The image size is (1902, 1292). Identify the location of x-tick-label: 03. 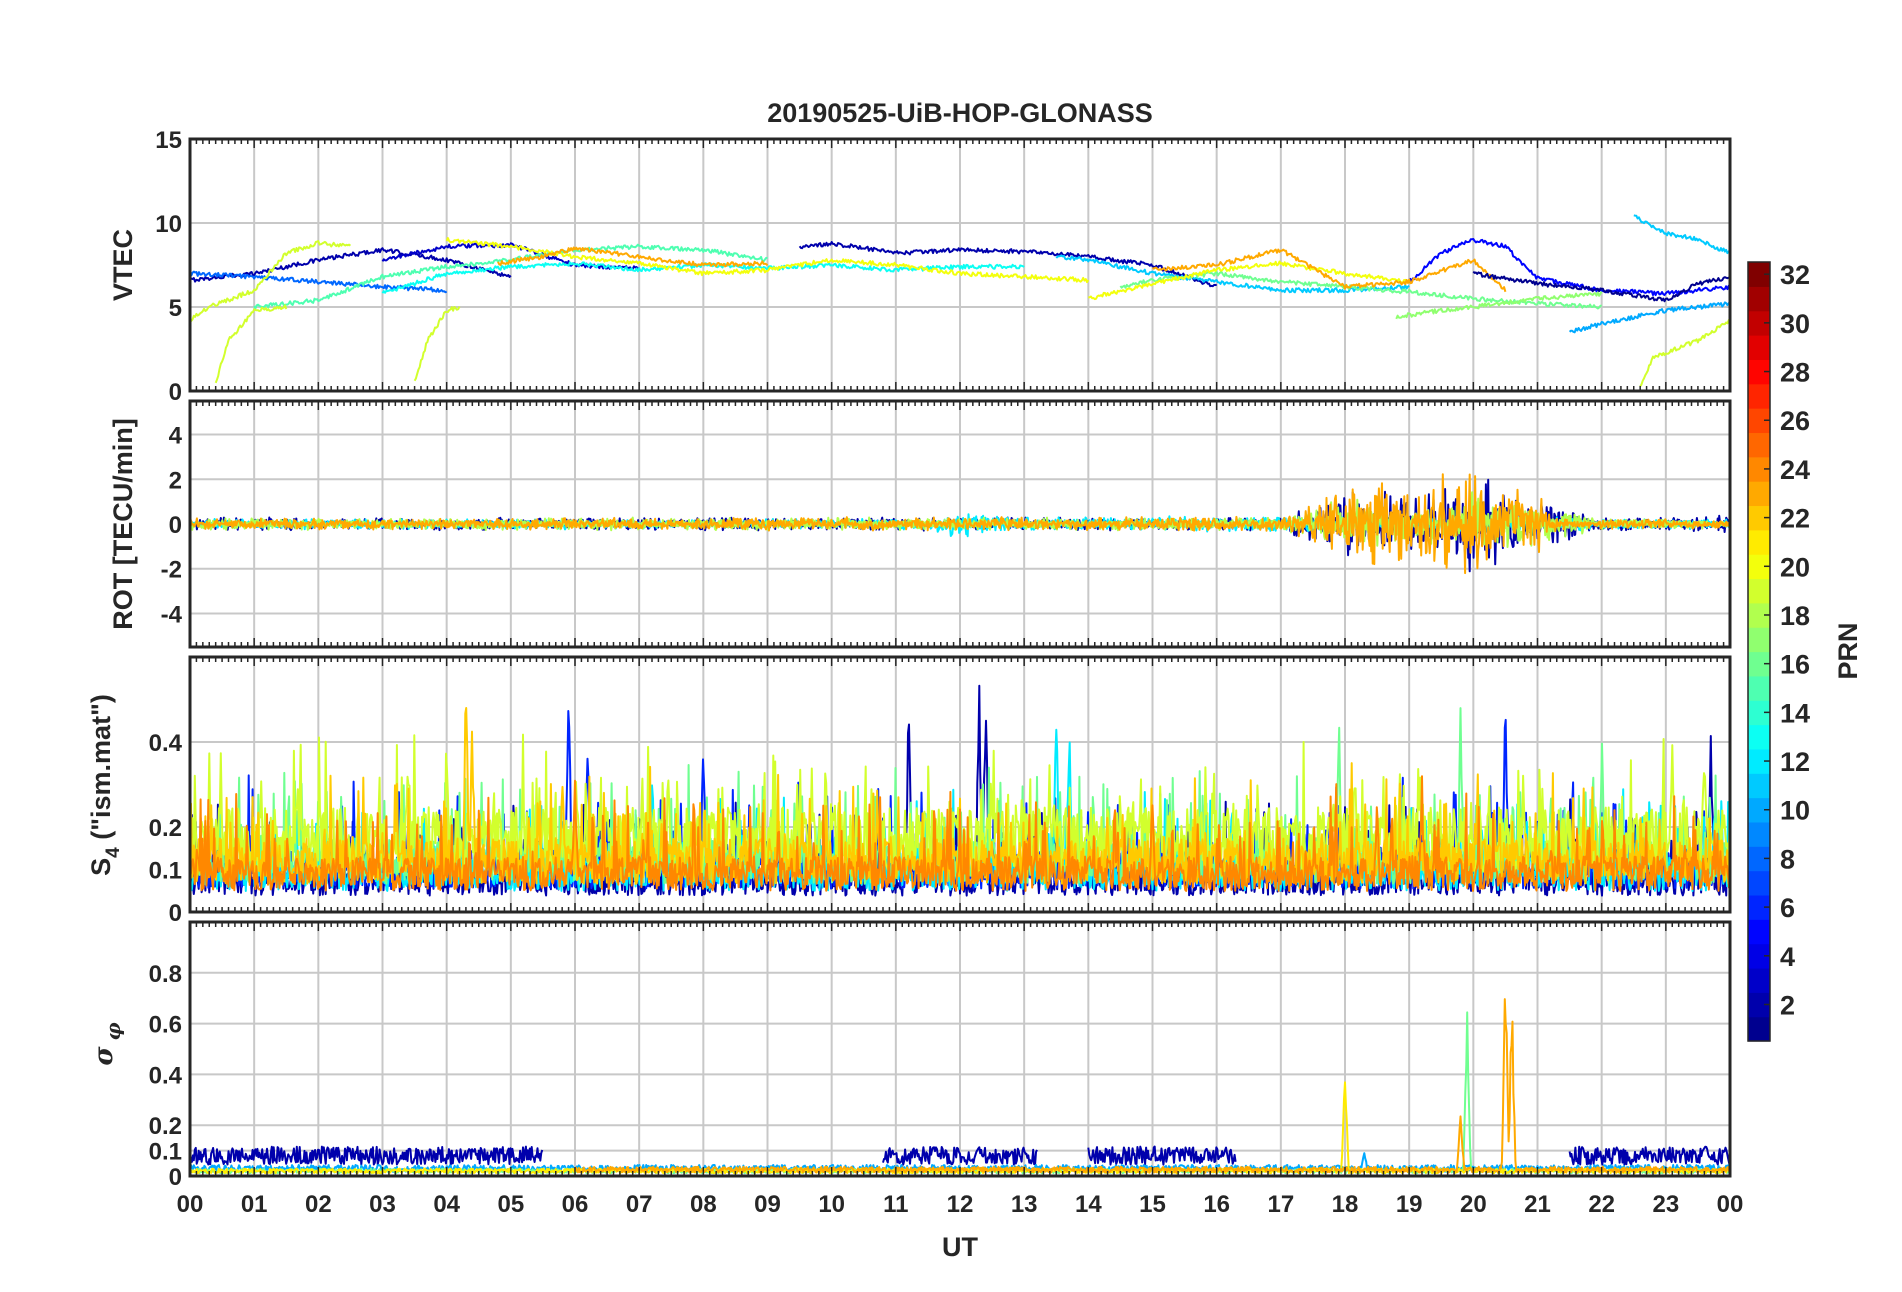
(382, 1204).